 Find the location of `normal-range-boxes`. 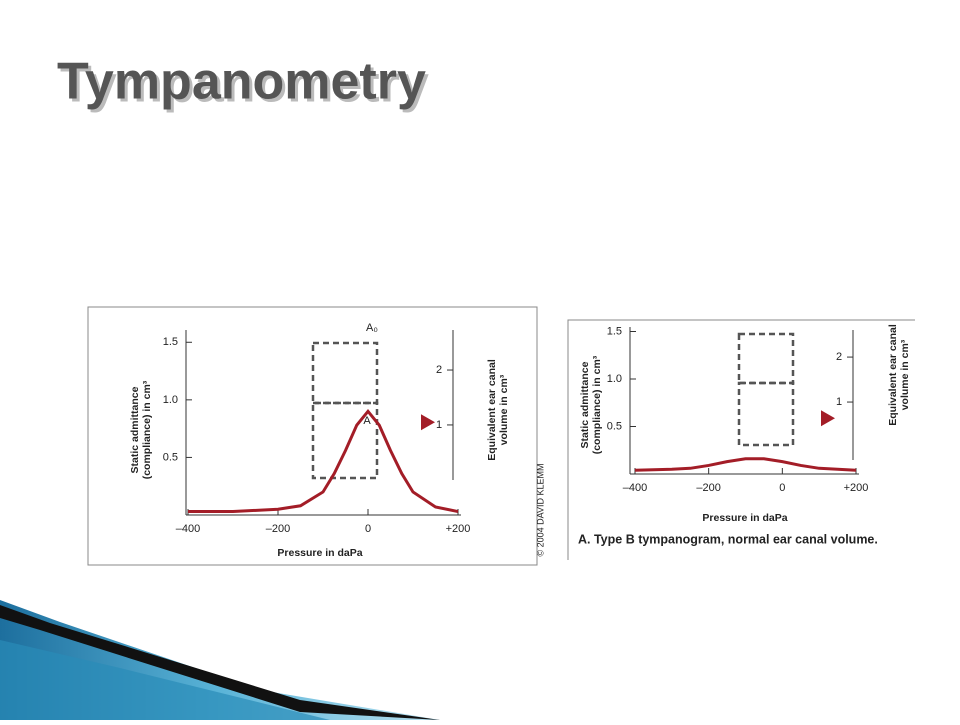

normal-range-boxes is located at coordinates (553, 406).